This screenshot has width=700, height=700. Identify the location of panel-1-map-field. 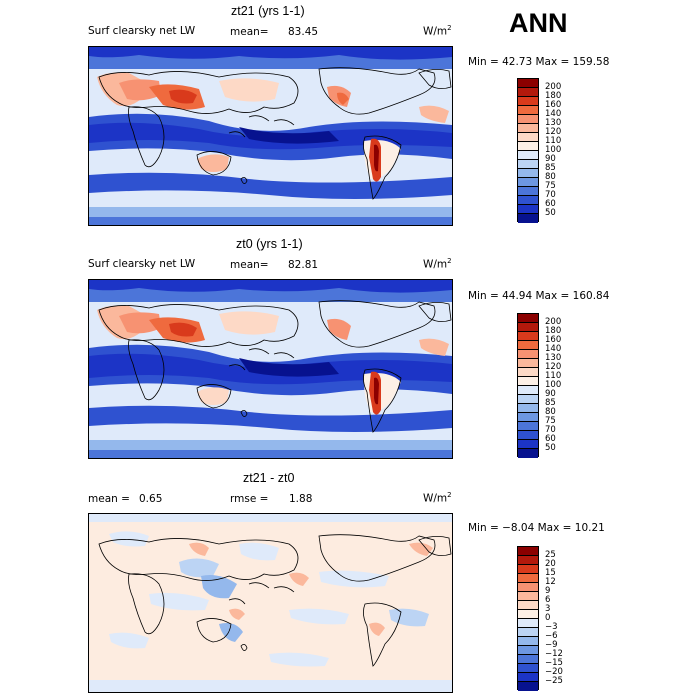
(270, 136).